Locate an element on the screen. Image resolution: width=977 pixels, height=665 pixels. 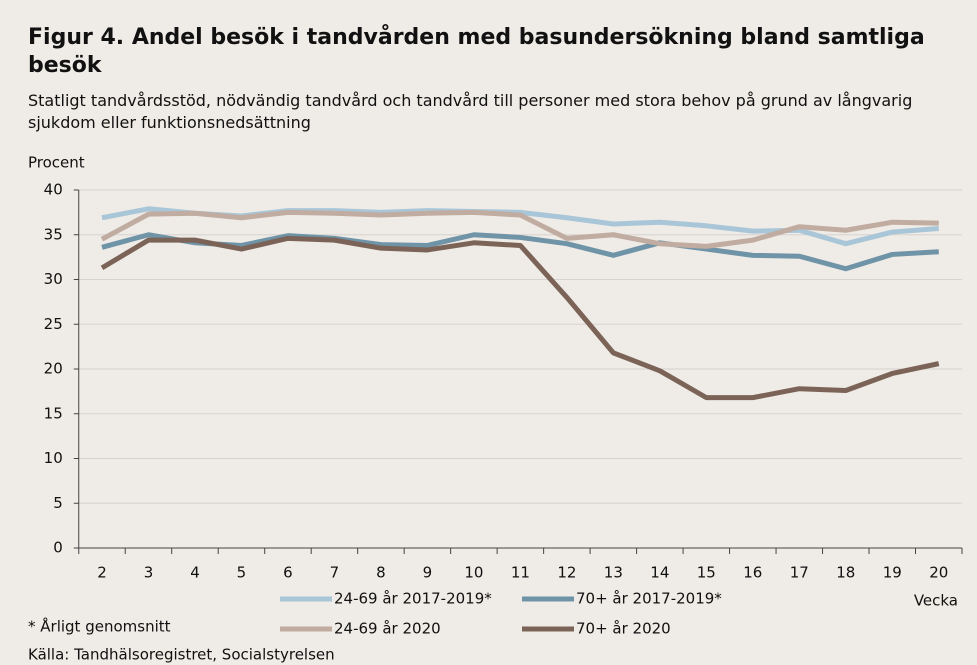
x-tick-label: 9 is located at coordinates (428, 573).